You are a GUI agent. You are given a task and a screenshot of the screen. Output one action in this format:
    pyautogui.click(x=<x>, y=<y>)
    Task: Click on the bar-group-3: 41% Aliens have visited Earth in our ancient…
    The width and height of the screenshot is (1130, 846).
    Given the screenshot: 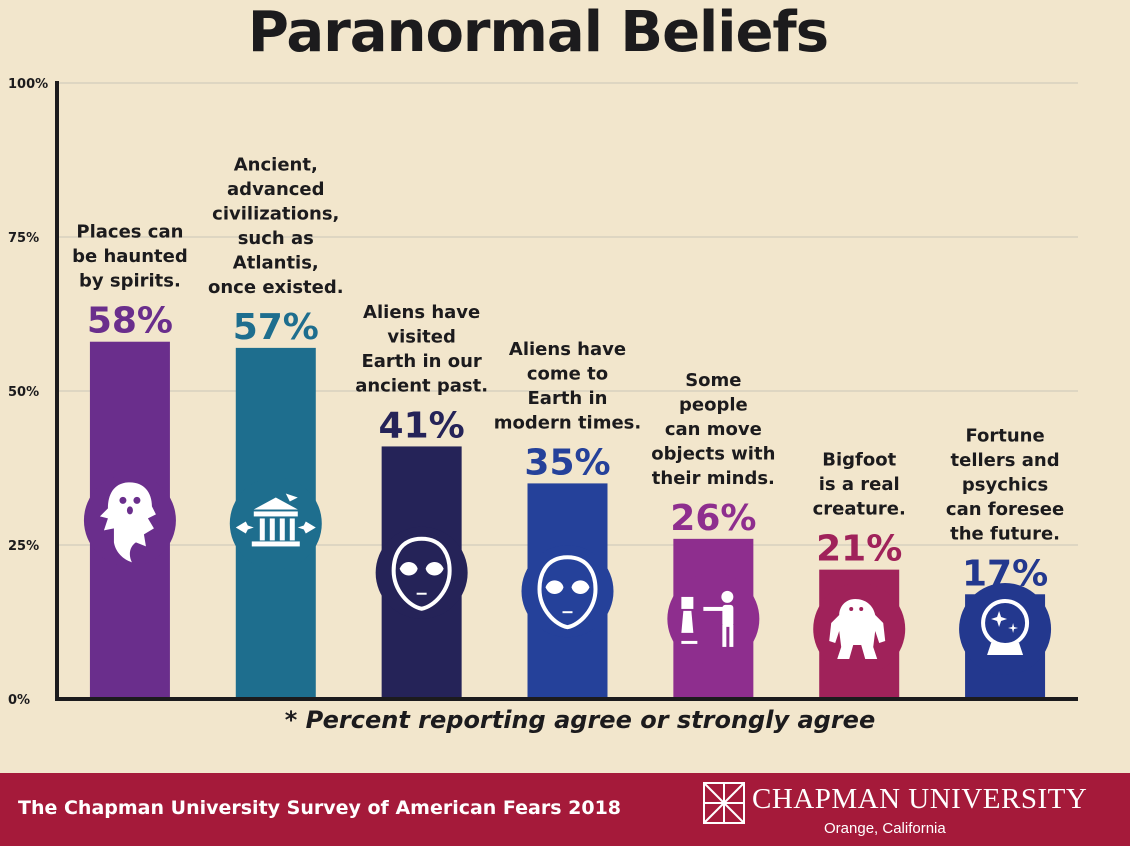 What is the action you would take?
    pyautogui.click(x=421, y=500)
    